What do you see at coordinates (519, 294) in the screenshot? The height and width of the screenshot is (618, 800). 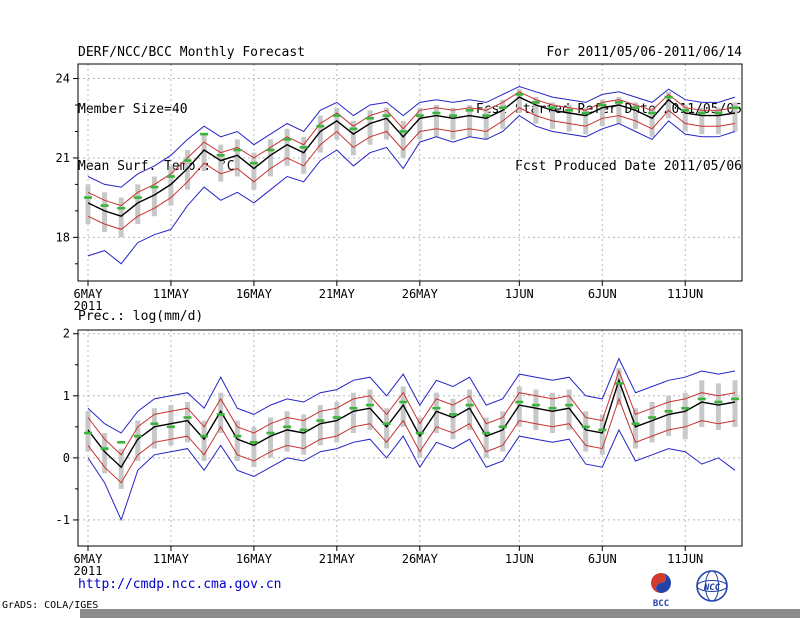 I see `x-tick-label: 1JUN` at bounding box center [519, 294].